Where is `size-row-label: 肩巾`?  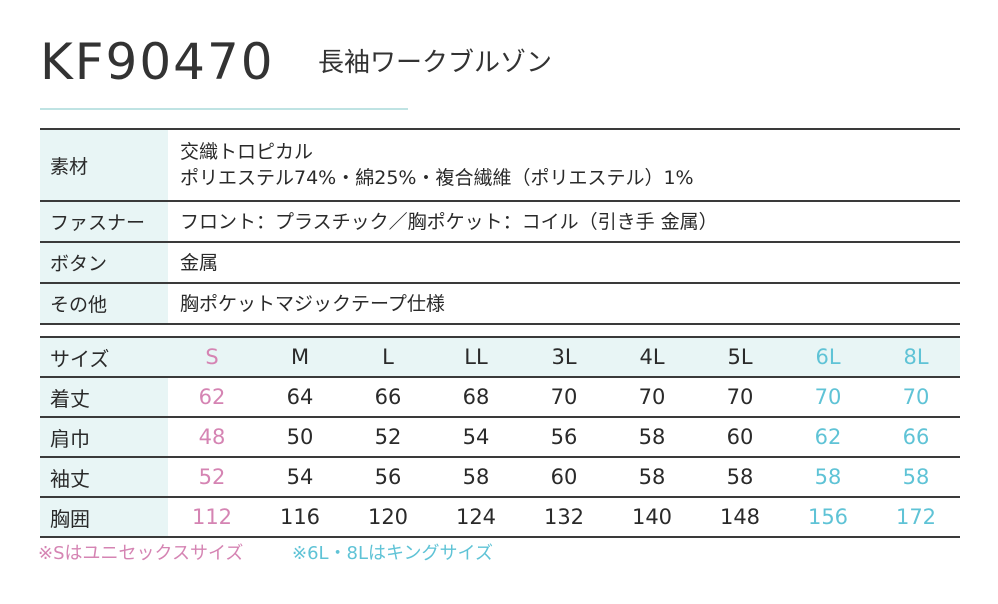
size-row-label: 肩巾 is located at coordinates (104, 437).